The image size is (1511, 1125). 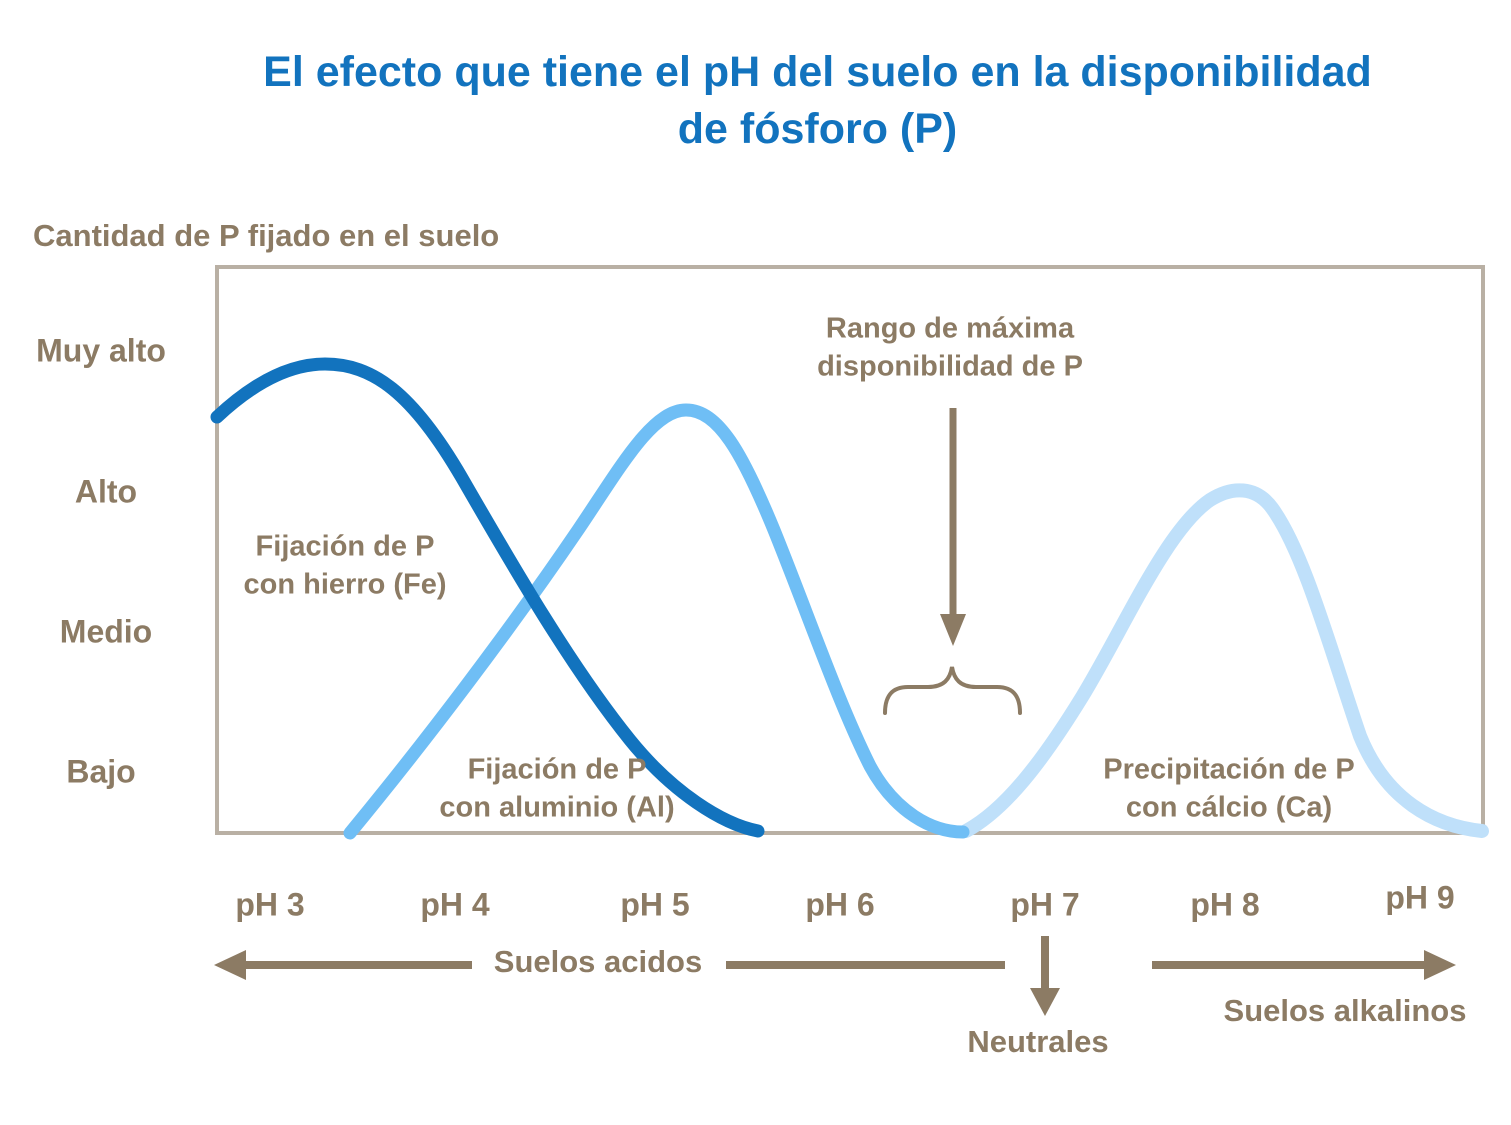 I want to click on x-tick-ph-5: pH 5, so click(x=655, y=904).